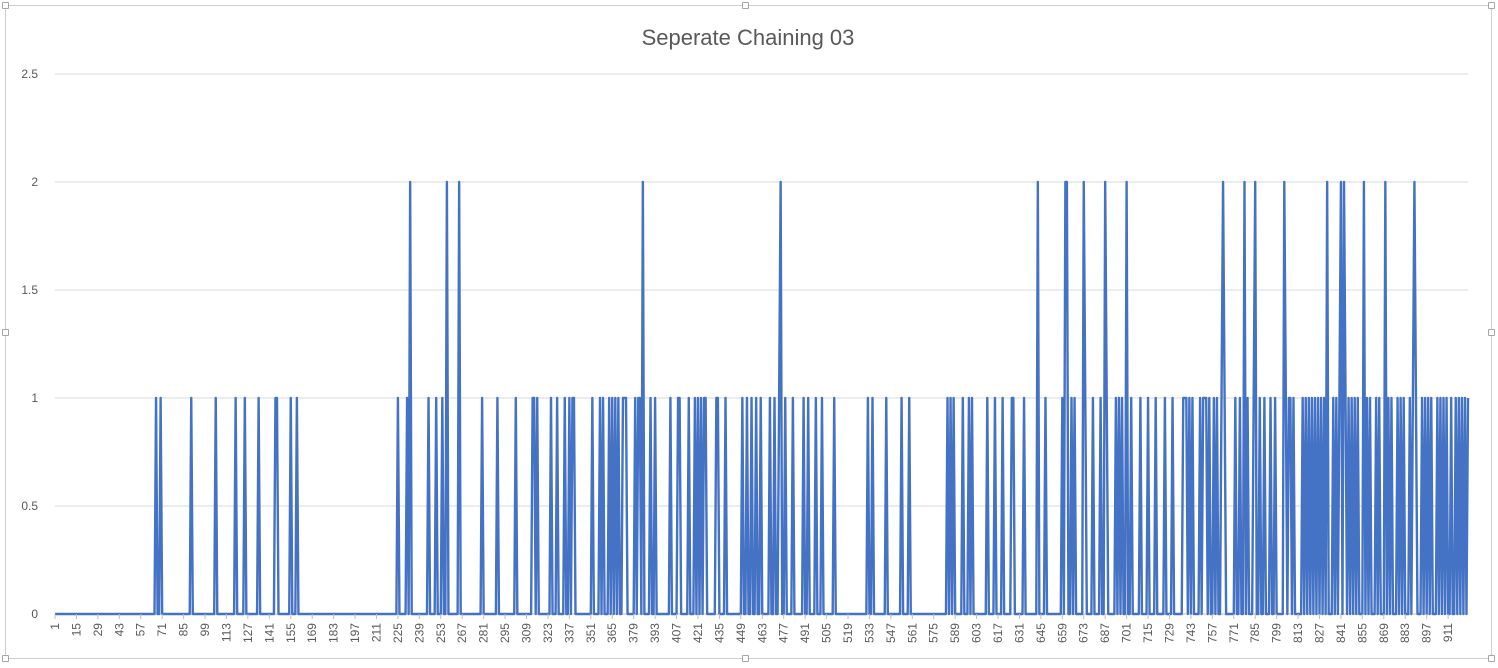 The image size is (1498, 668). I want to click on x-tick-label: 155, so click(291, 633).